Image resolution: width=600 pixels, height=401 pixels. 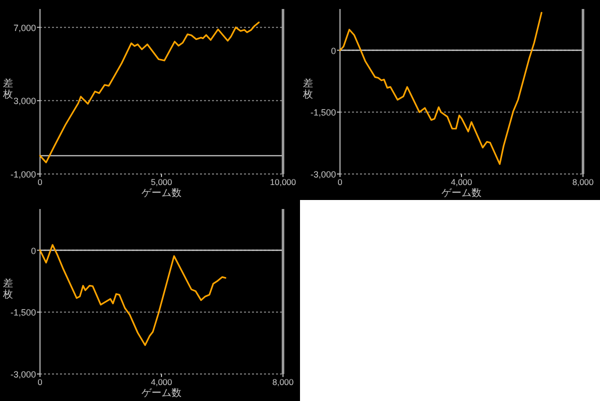 I want to click on x-tick-label: 5,000, so click(x=161, y=182).